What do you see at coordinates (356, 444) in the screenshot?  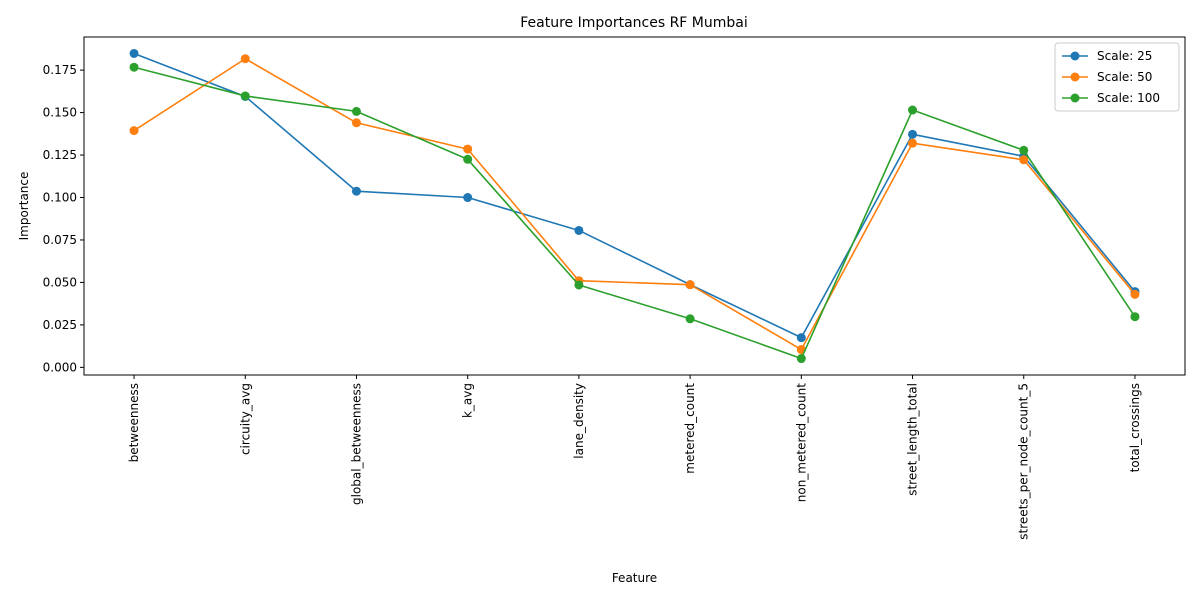 I see `x-tick-label: global_betweenness` at bounding box center [356, 444].